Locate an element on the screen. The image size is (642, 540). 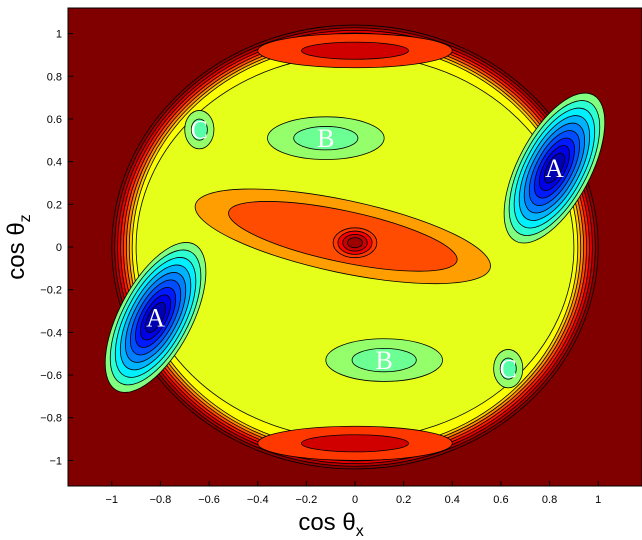
y-axis-ticks: 1 0.8 0.6 0.4 0.2 0 −0.2 −0.4 −0.6 −0.8 −1 is located at coordinates (56, 248).